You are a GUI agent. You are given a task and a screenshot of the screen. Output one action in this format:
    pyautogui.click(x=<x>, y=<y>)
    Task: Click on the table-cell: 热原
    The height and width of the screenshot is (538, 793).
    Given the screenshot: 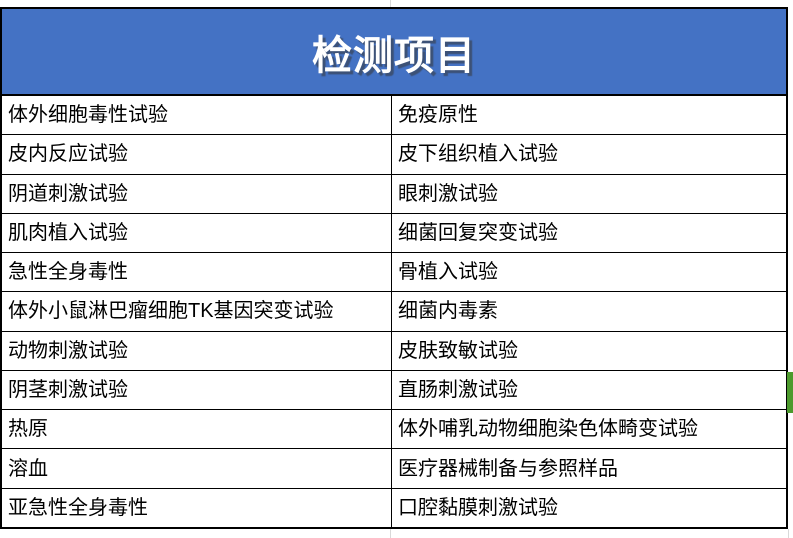 What is the action you would take?
    pyautogui.click(x=28, y=429)
    